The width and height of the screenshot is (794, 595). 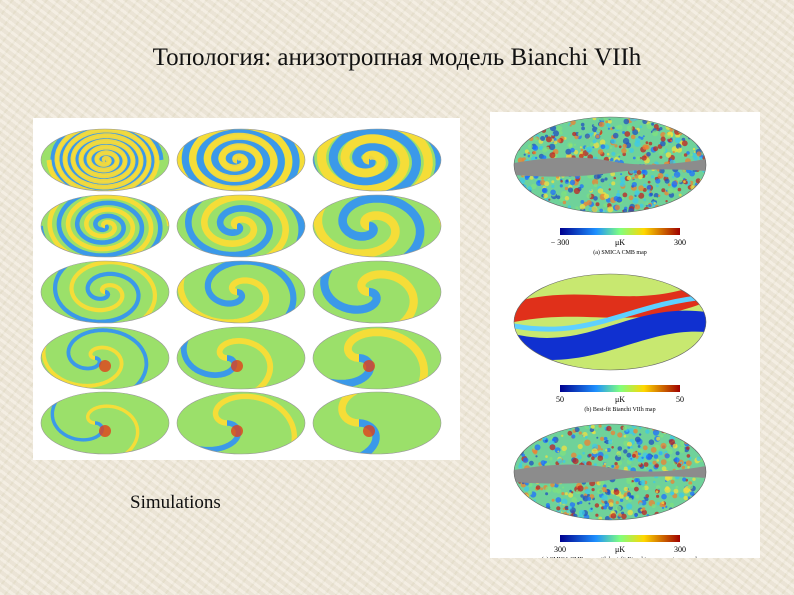 I want to click on map-caption: (a) SMICA CMB map, so click(x=620, y=252).